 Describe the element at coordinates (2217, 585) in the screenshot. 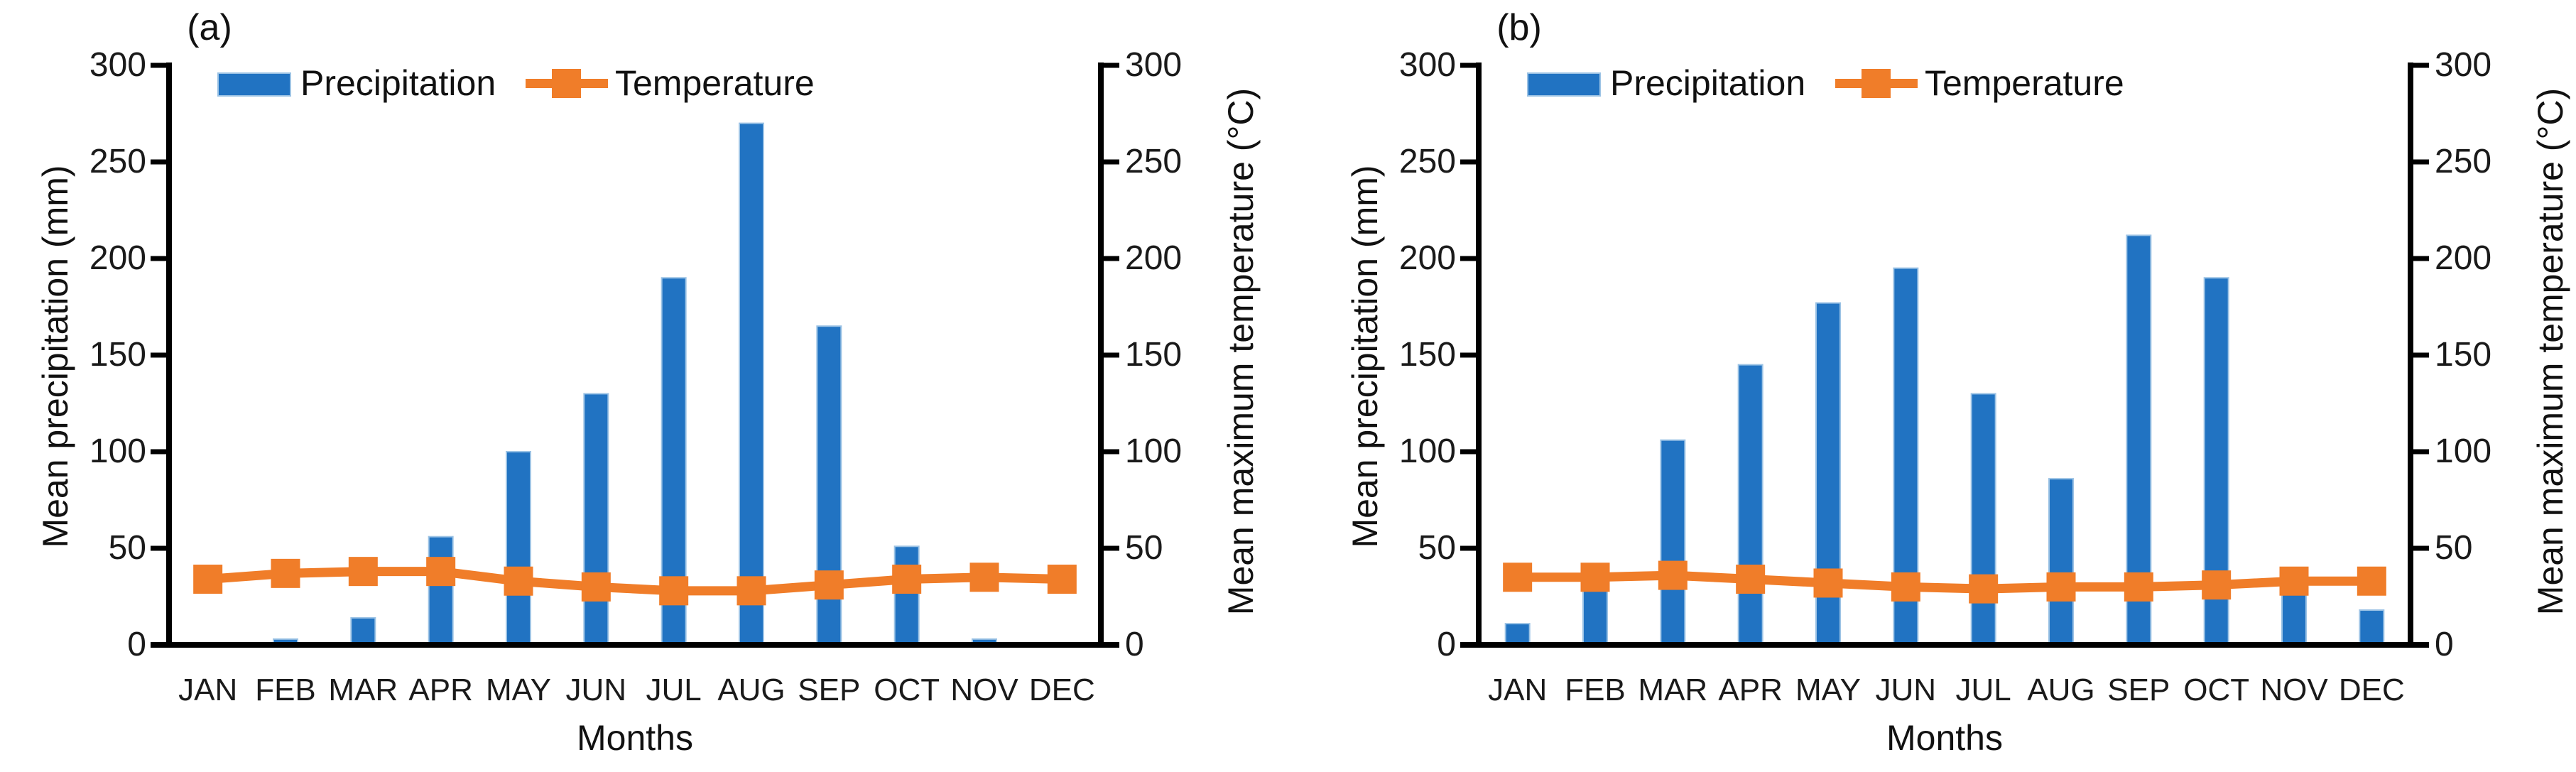

I see `temp-marker-OCT` at that location.